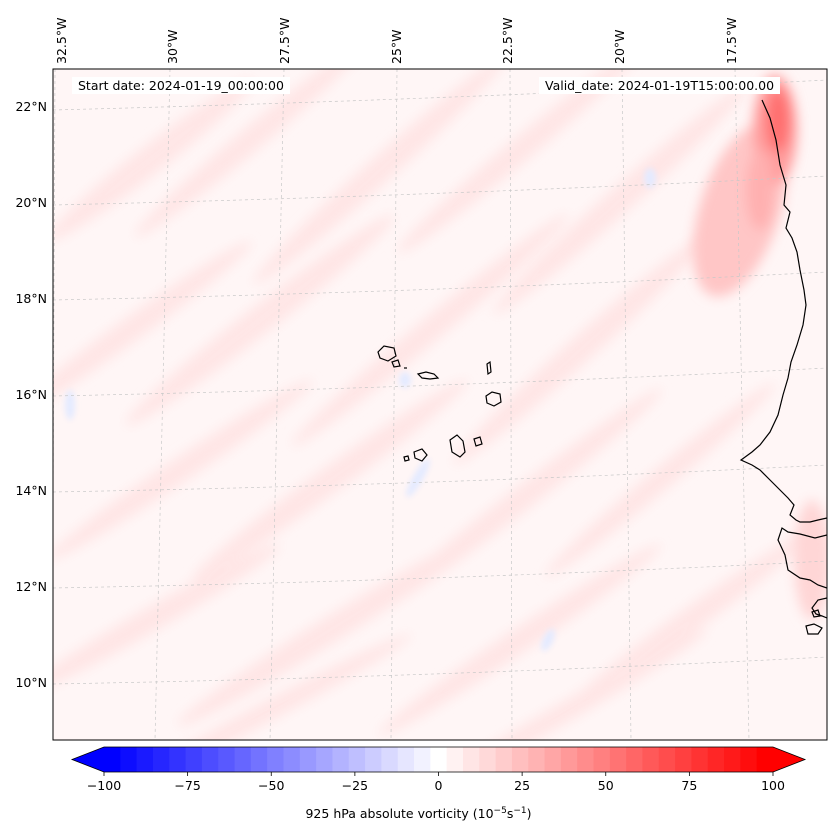 The width and height of the screenshot is (837, 839). I want to click on lat-label-14n: 14°N, so click(31, 490).